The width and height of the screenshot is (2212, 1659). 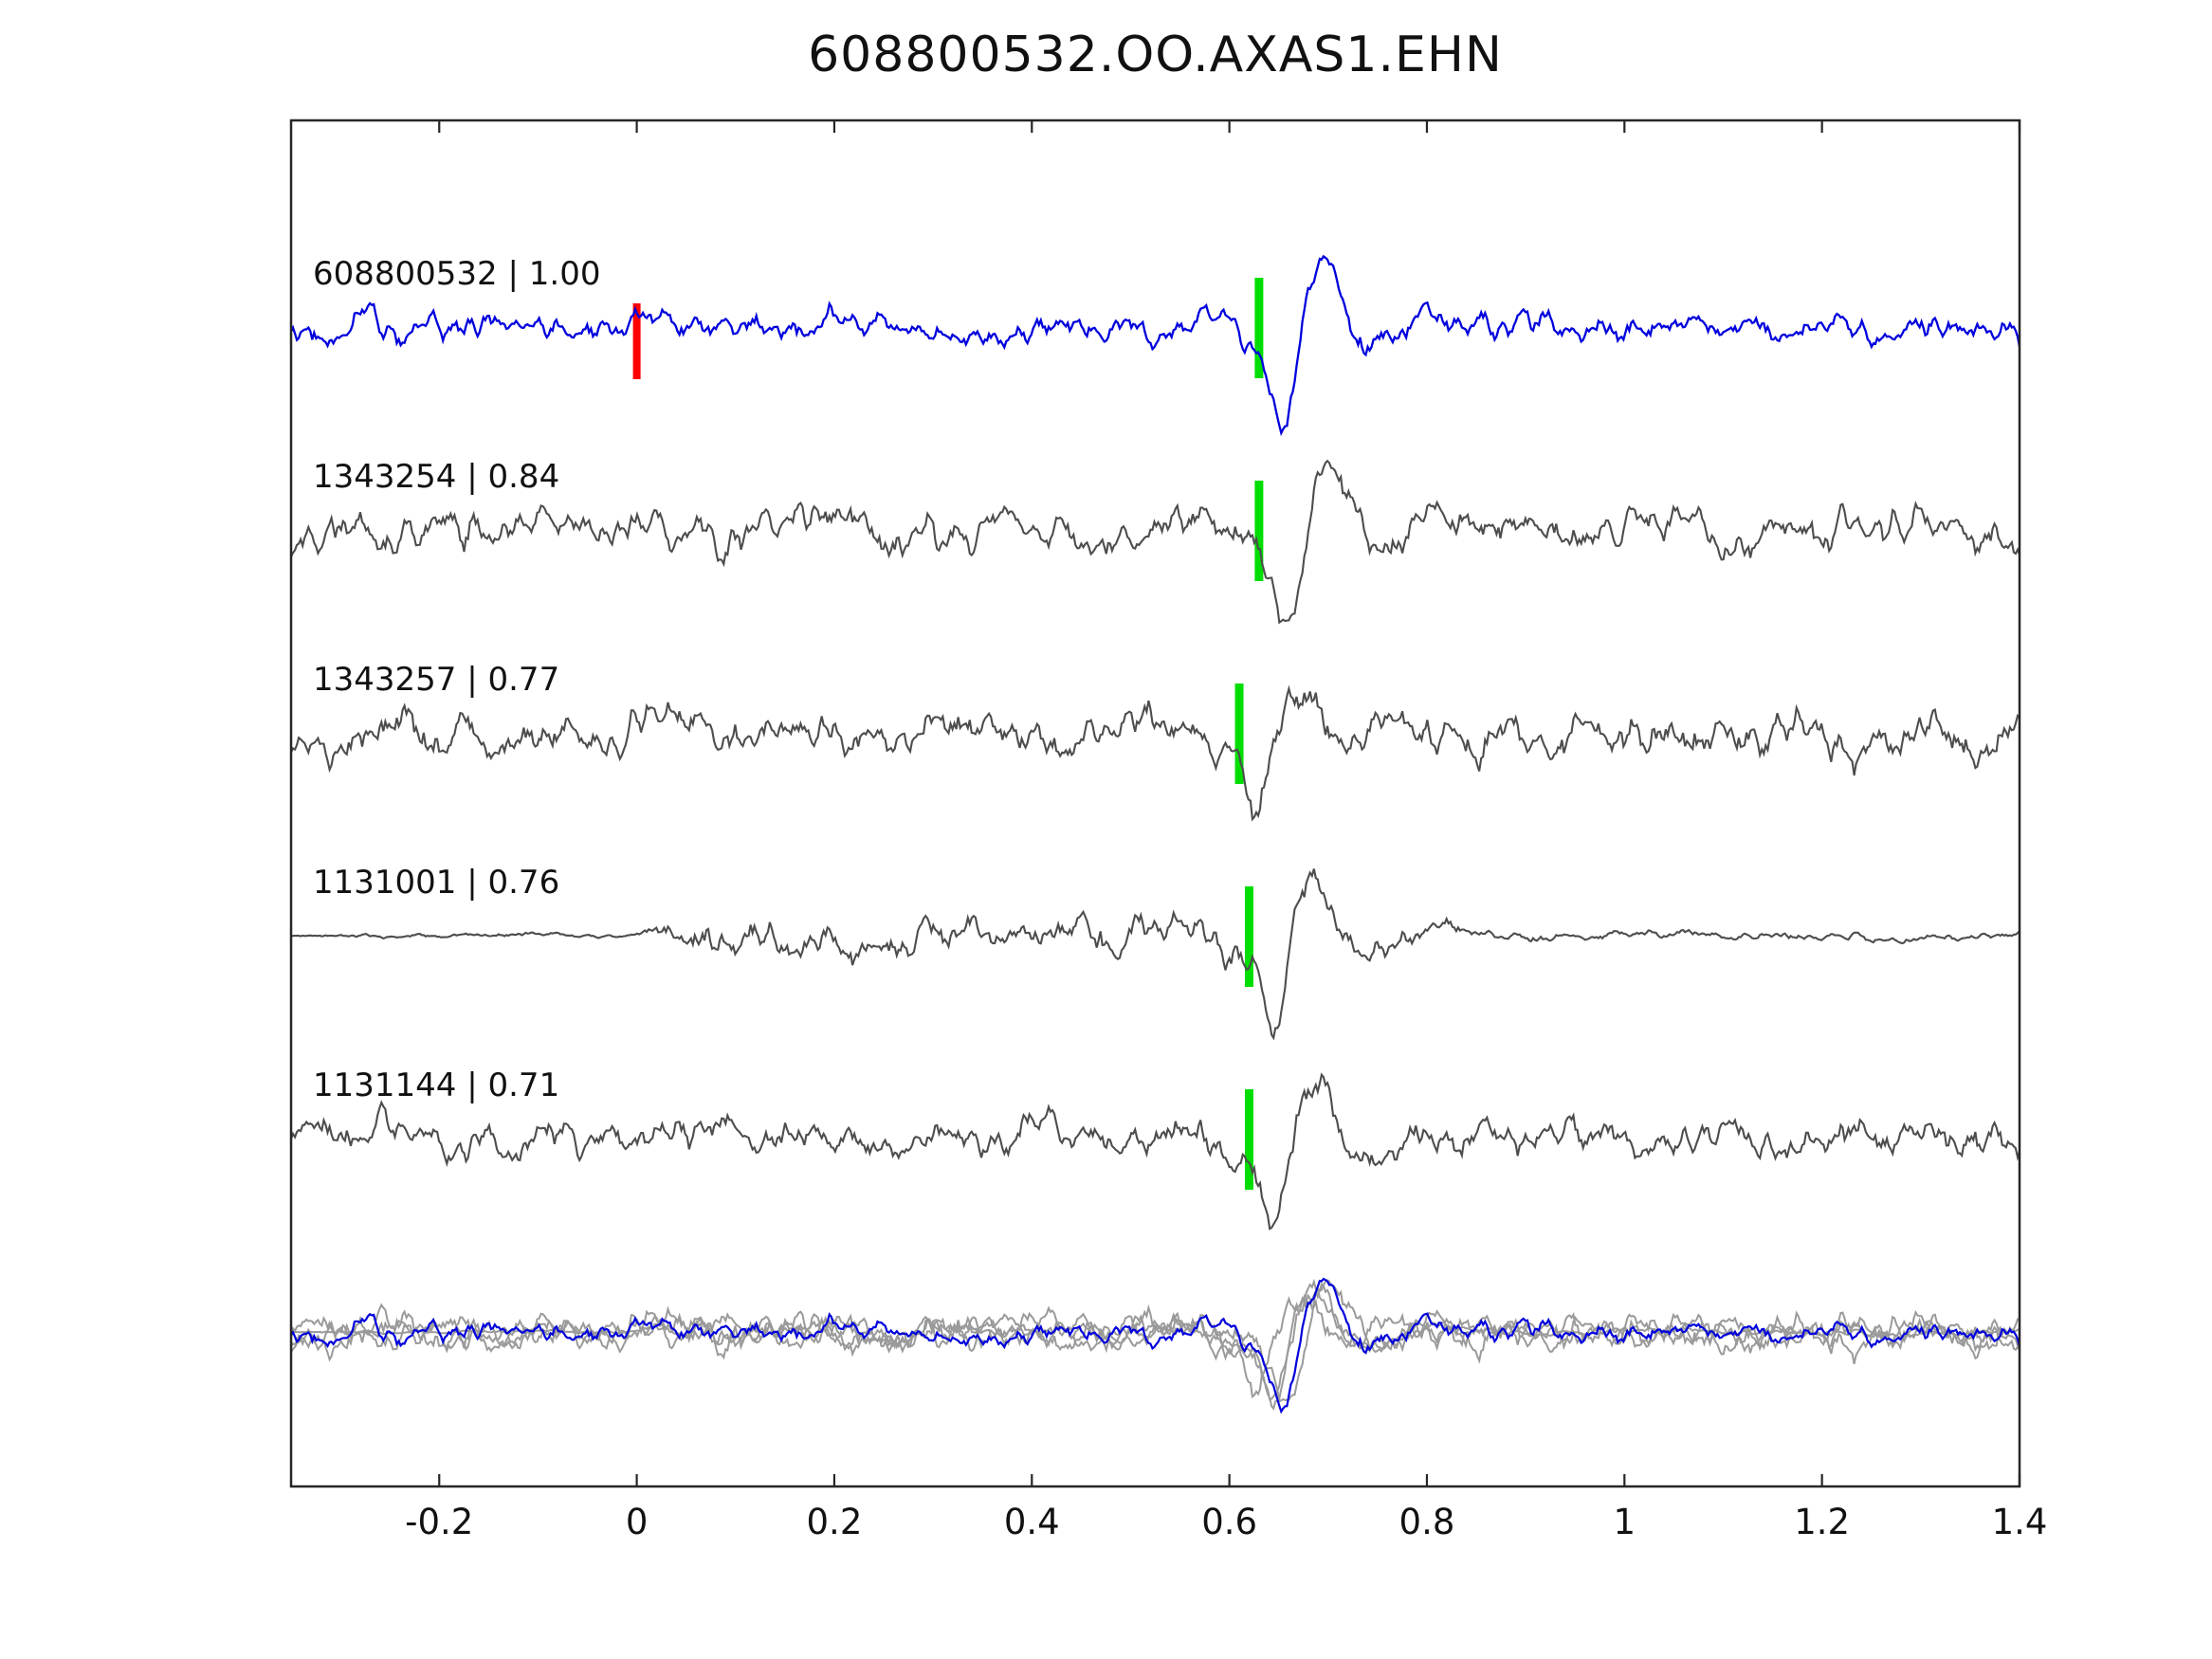 What do you see at coordinates (637, 1522) in the screenshot?
I see `x-tick-label: 0` at bounding box center [637, 1522].